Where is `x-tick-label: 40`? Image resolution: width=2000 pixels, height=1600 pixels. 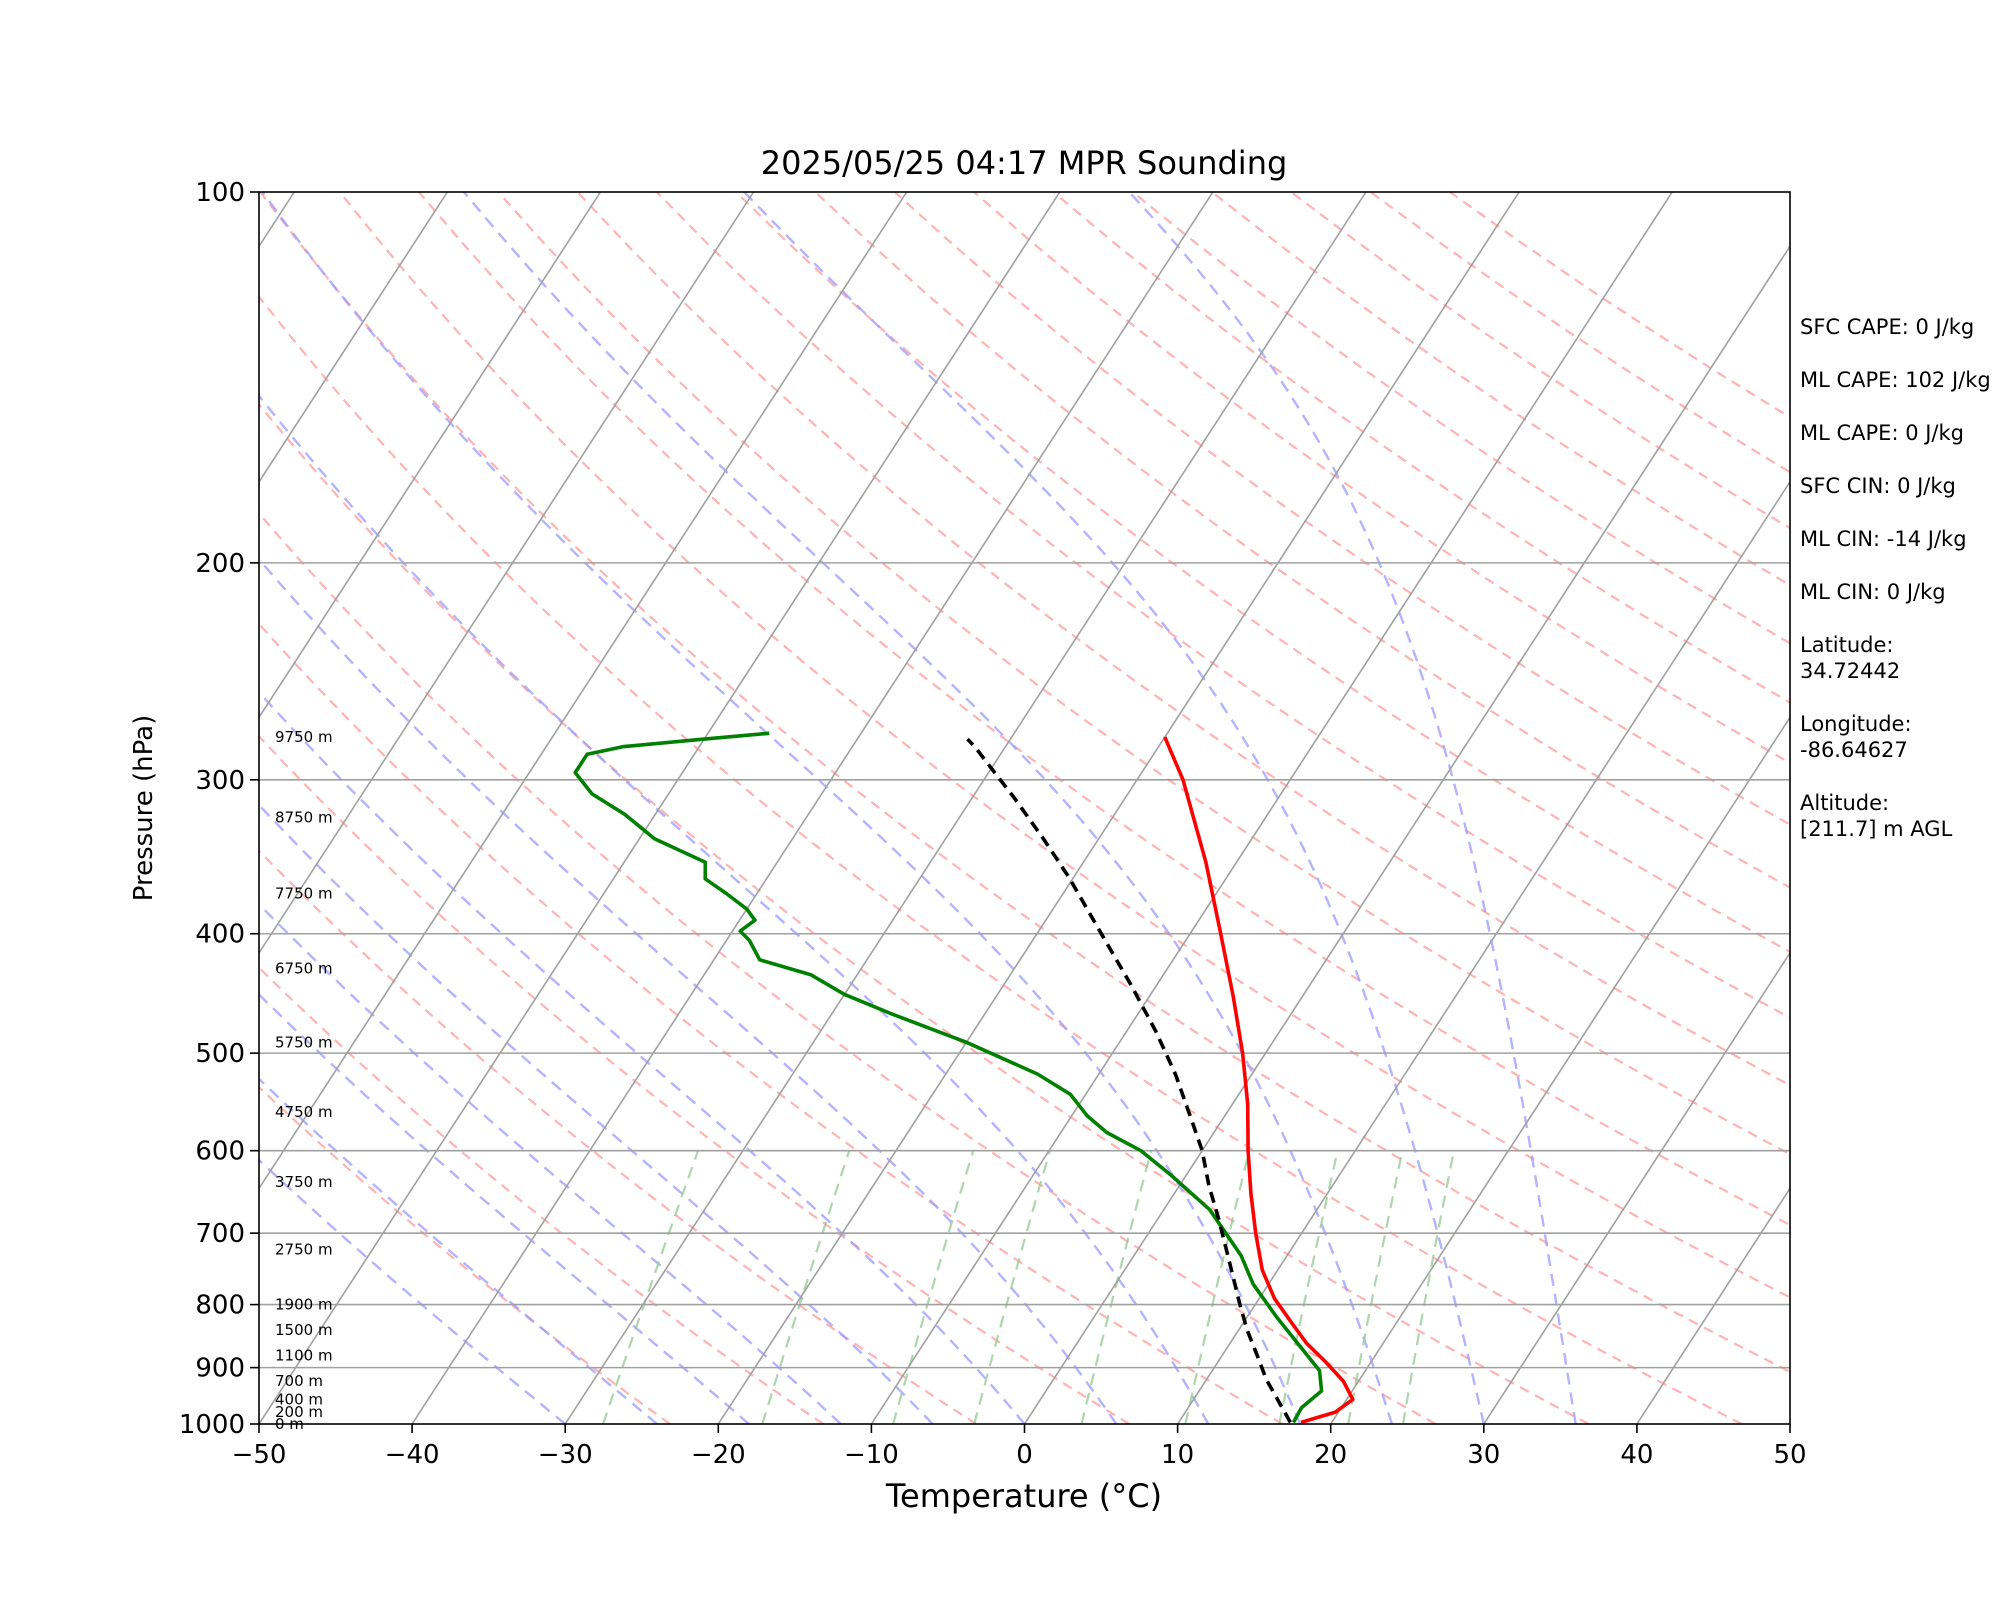
x-tick-label: 40 is located at coordinates (1636, 1455).